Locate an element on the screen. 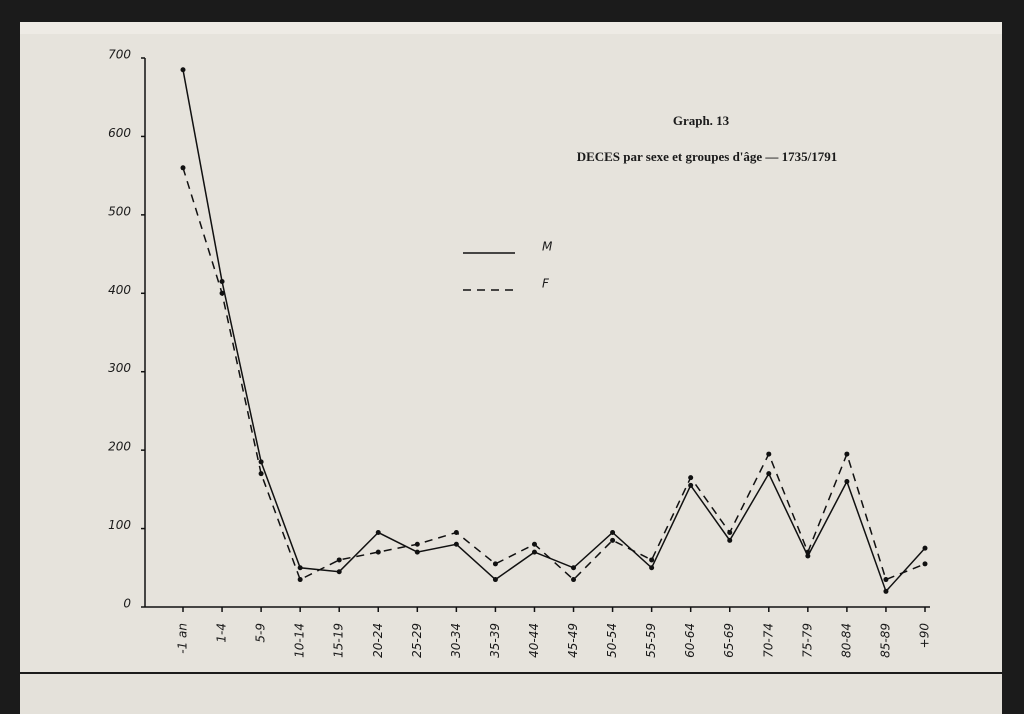  x-tick-label: 55-59 is located at coordinates (651, 640).